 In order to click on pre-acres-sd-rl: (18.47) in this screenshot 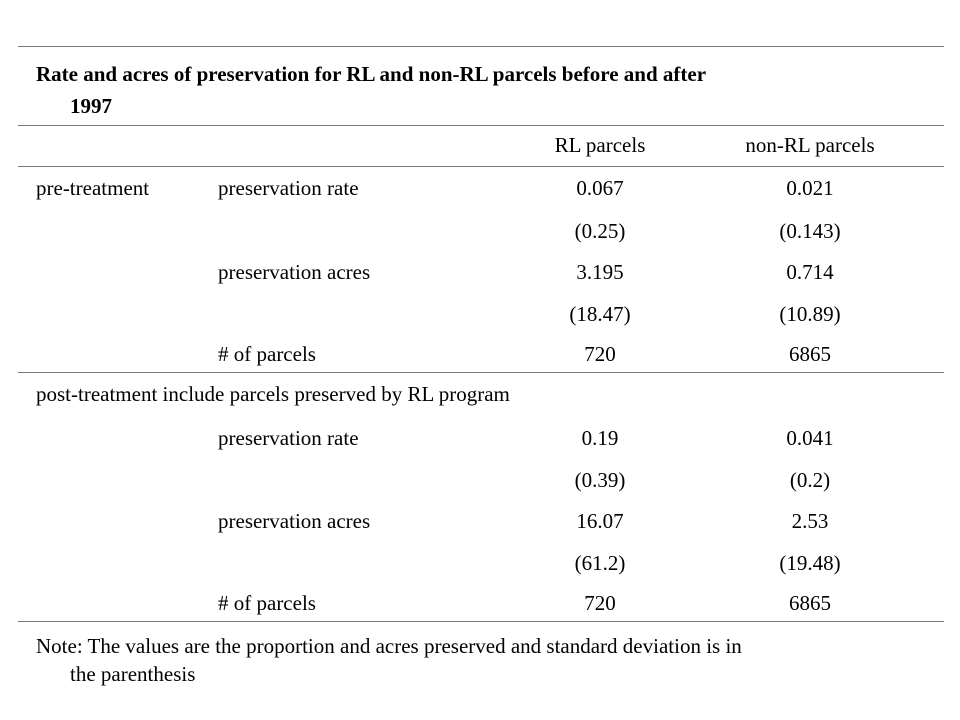, I will do `click(600, 314)`.